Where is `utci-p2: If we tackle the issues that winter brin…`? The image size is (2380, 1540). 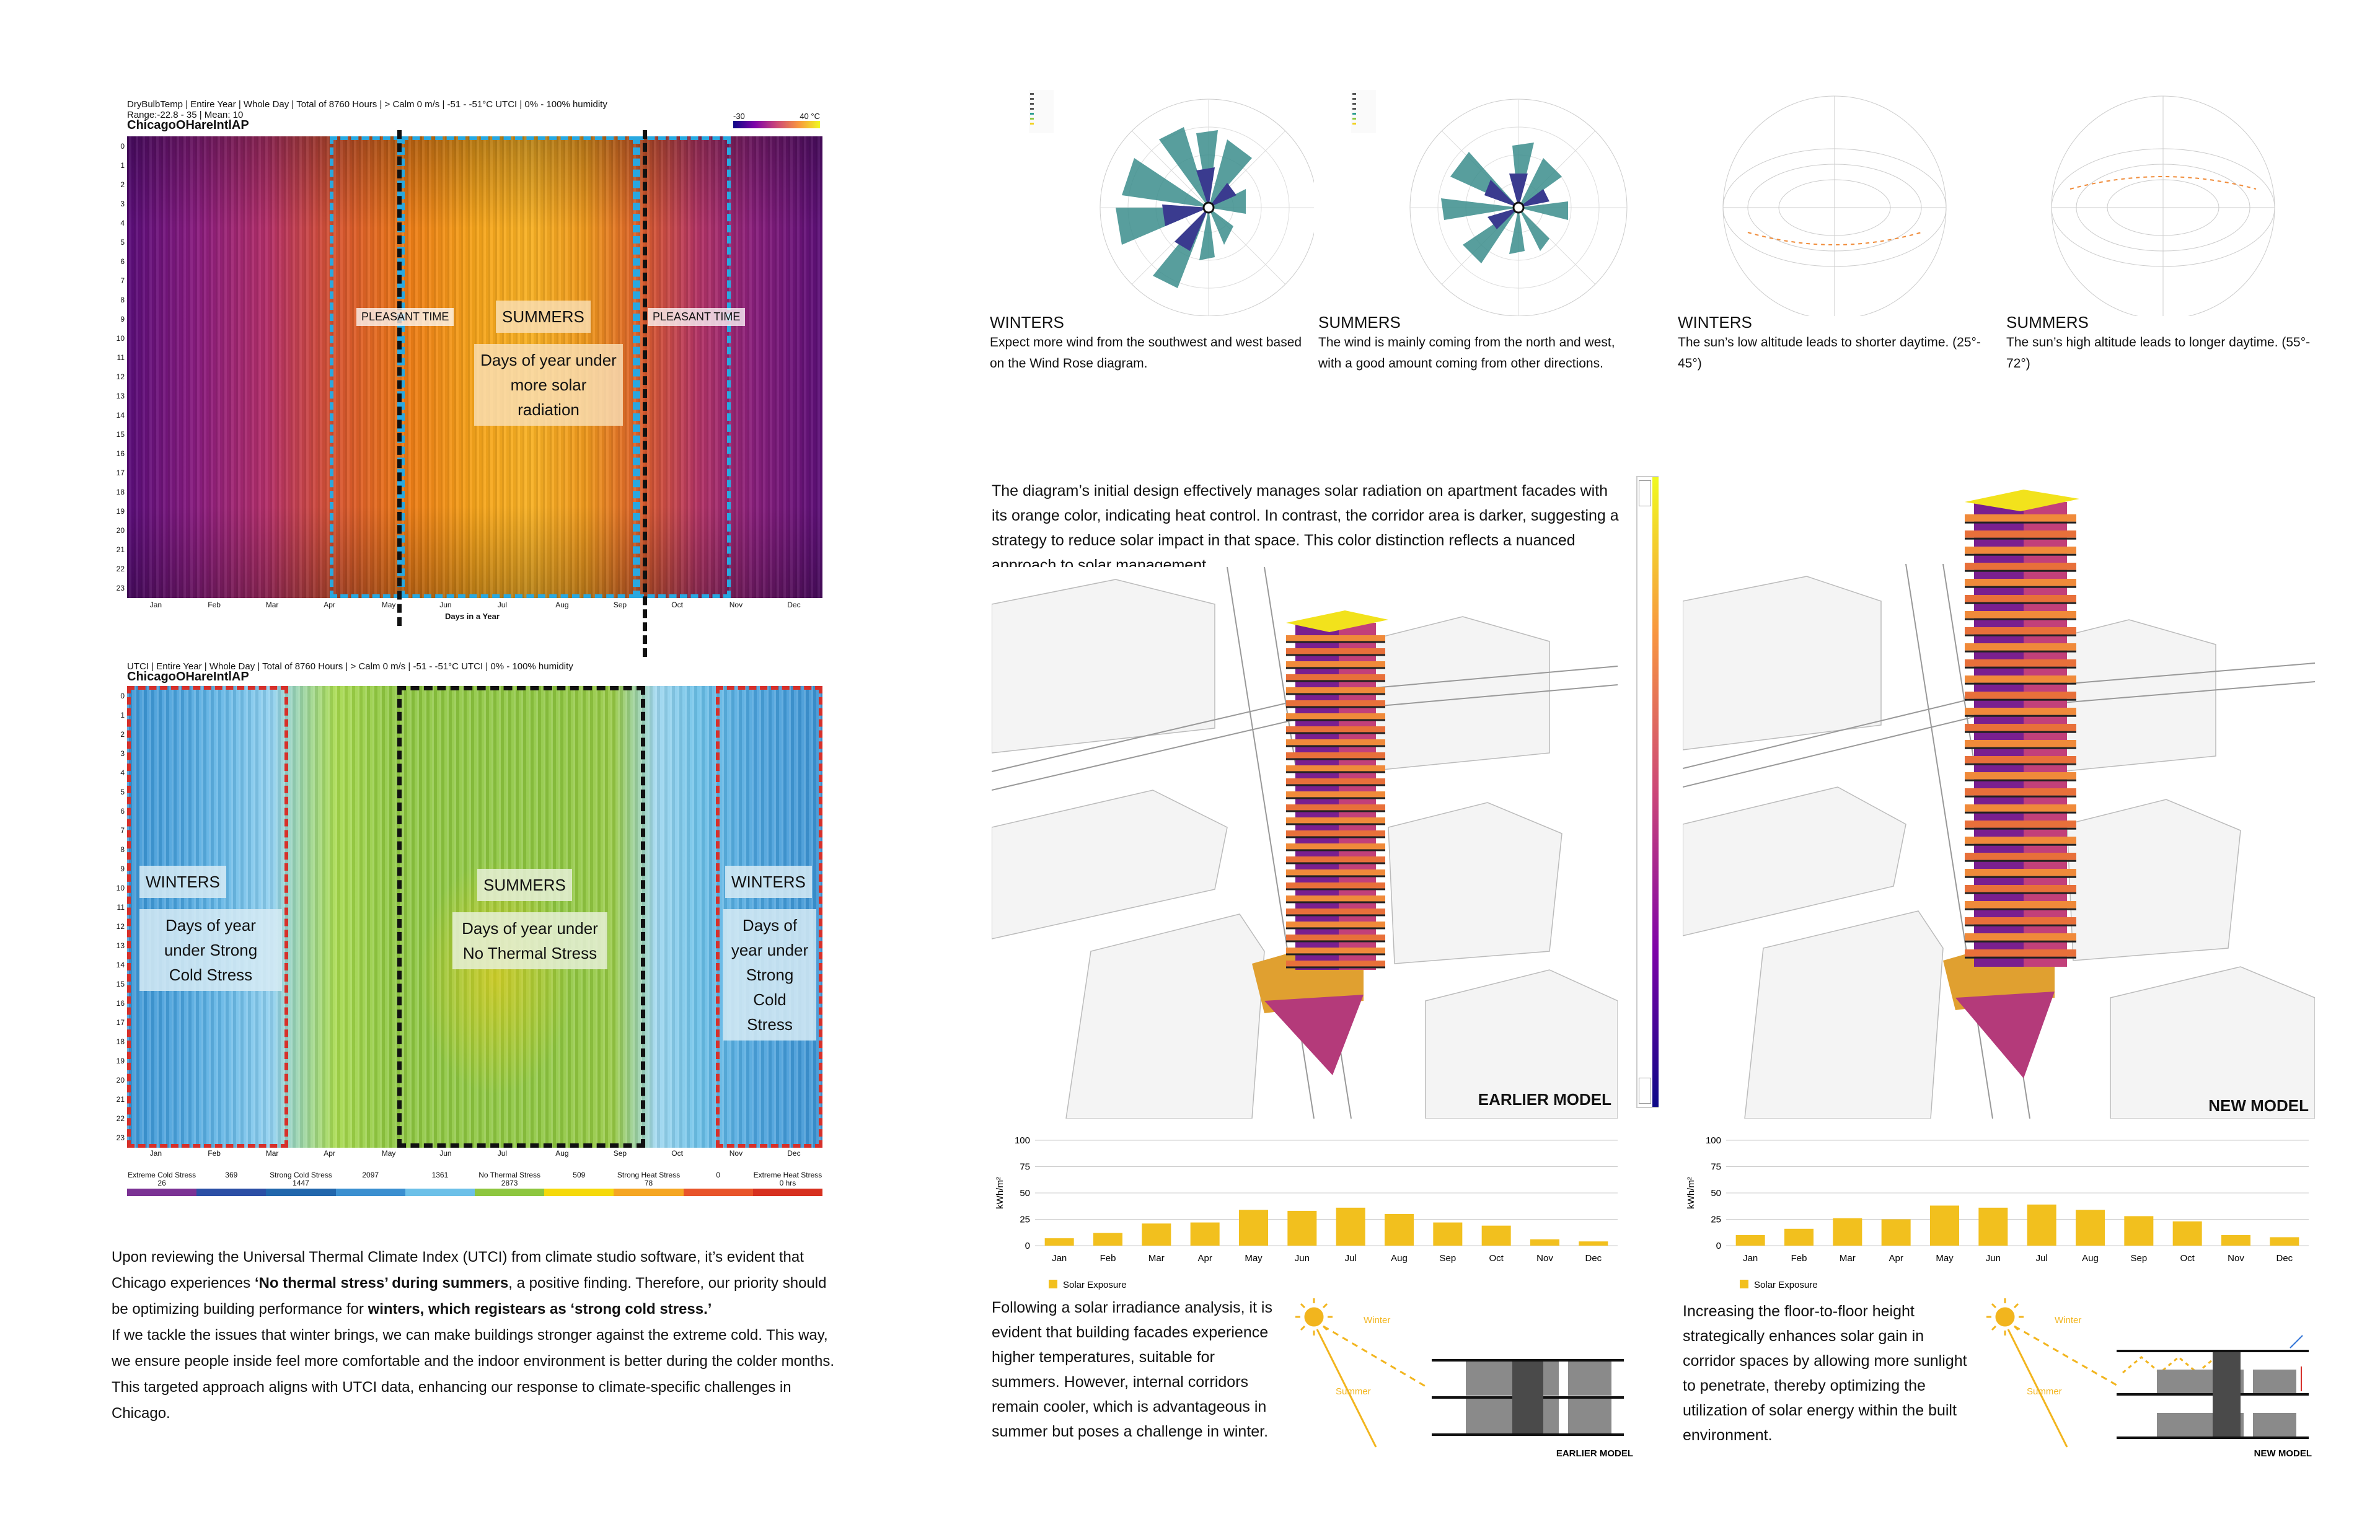
utci-p2: If we tackle the issues that winter brin… is located at coordinates (473, 1348).